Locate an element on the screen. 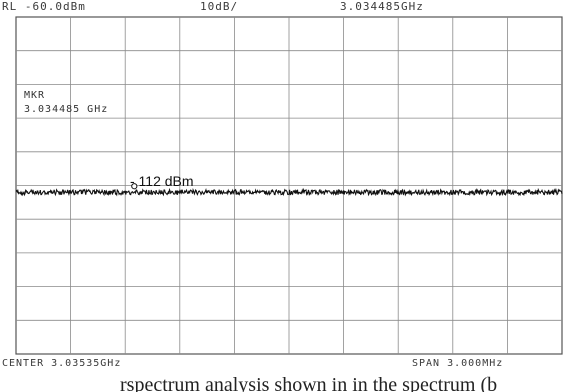  trace-line is located at coordinates (289, 192).